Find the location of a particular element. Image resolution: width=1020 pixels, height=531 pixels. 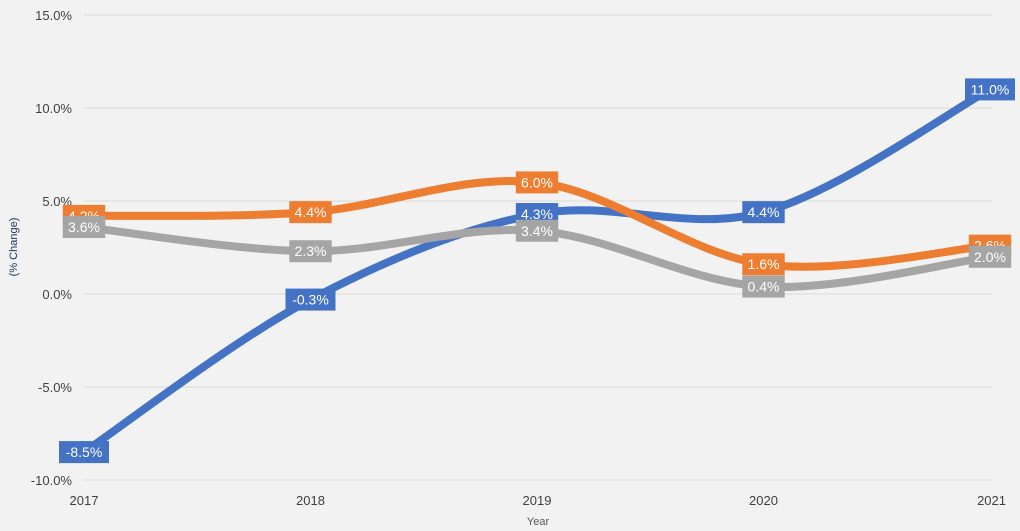

y-tick-label: 10.0% is located at coordinates (53, 108).